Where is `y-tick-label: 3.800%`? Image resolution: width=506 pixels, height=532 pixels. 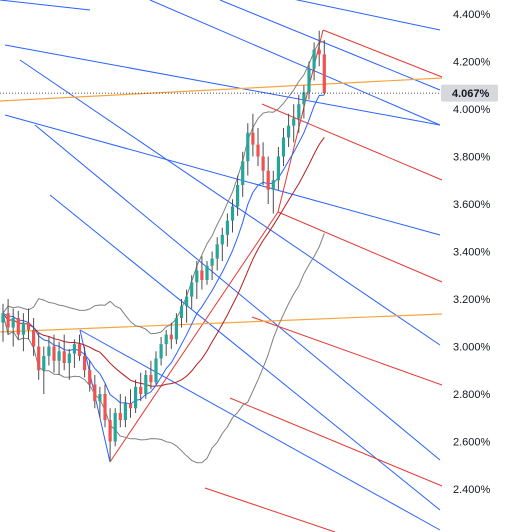
y-tick-label: 3.800% is located at coordinates (472, 158).